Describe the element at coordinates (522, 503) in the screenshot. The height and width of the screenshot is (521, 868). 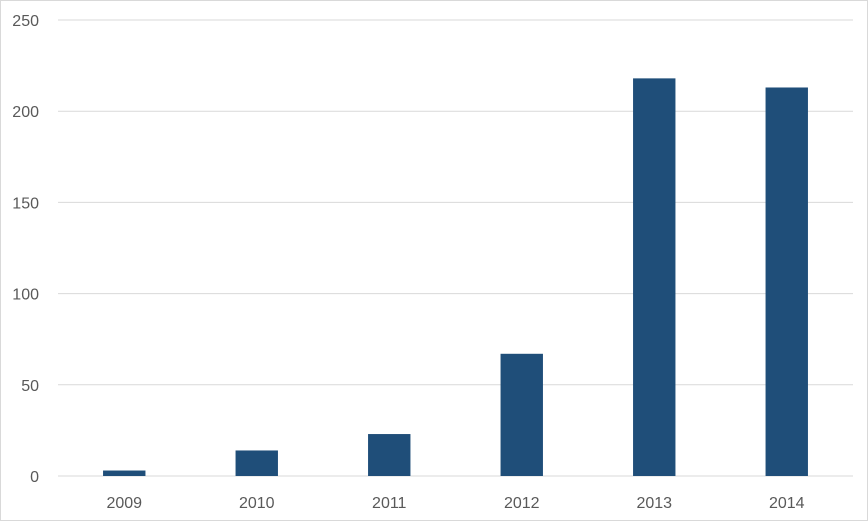
I see `x-tick-label-2012: 2012` at that location.